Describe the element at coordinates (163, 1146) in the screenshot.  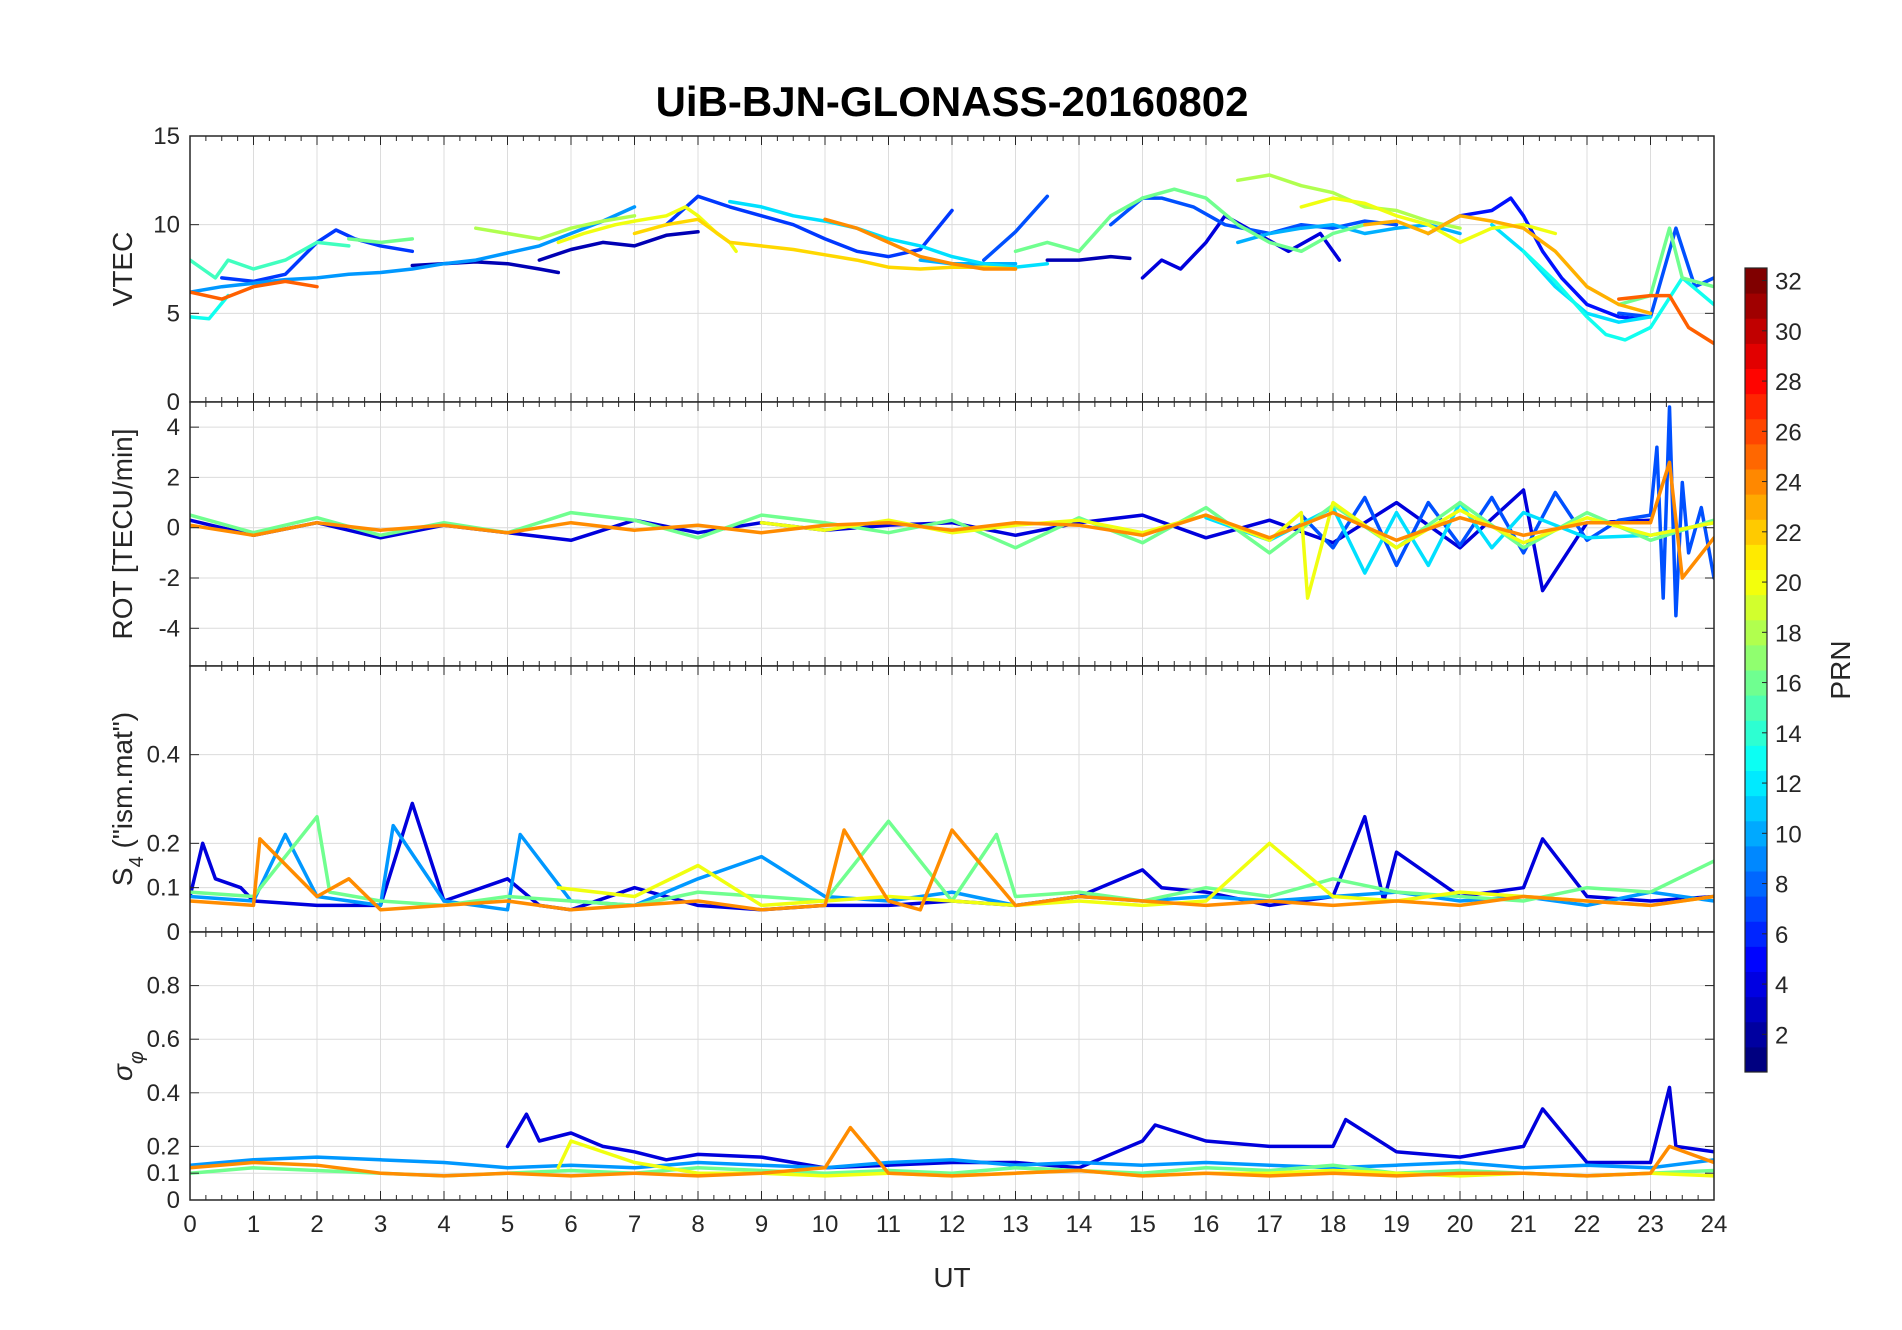
I see `y-tick-label: 0.2` at that location.